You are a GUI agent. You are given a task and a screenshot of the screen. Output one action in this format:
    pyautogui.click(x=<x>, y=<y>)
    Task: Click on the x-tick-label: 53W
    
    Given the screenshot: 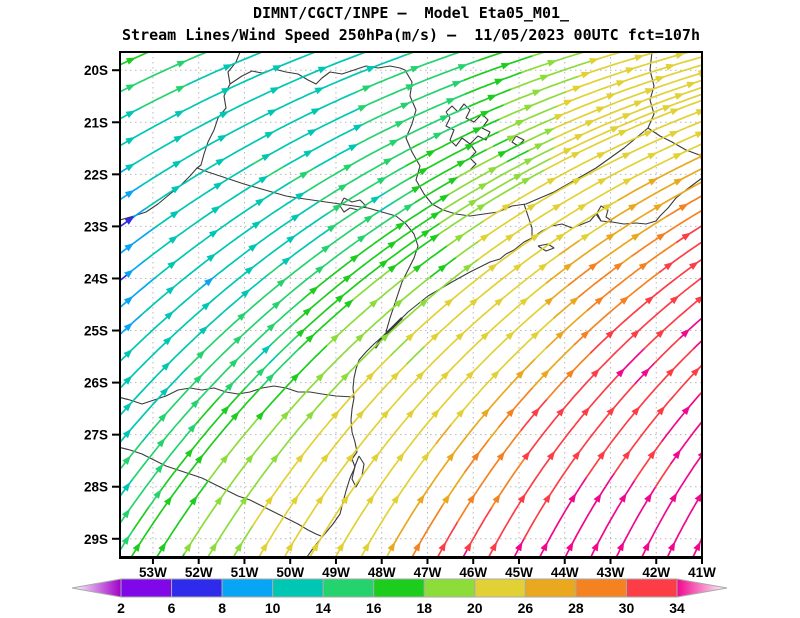 What is the action you would take?
    pyautogui.click(x=153, y=572)
    